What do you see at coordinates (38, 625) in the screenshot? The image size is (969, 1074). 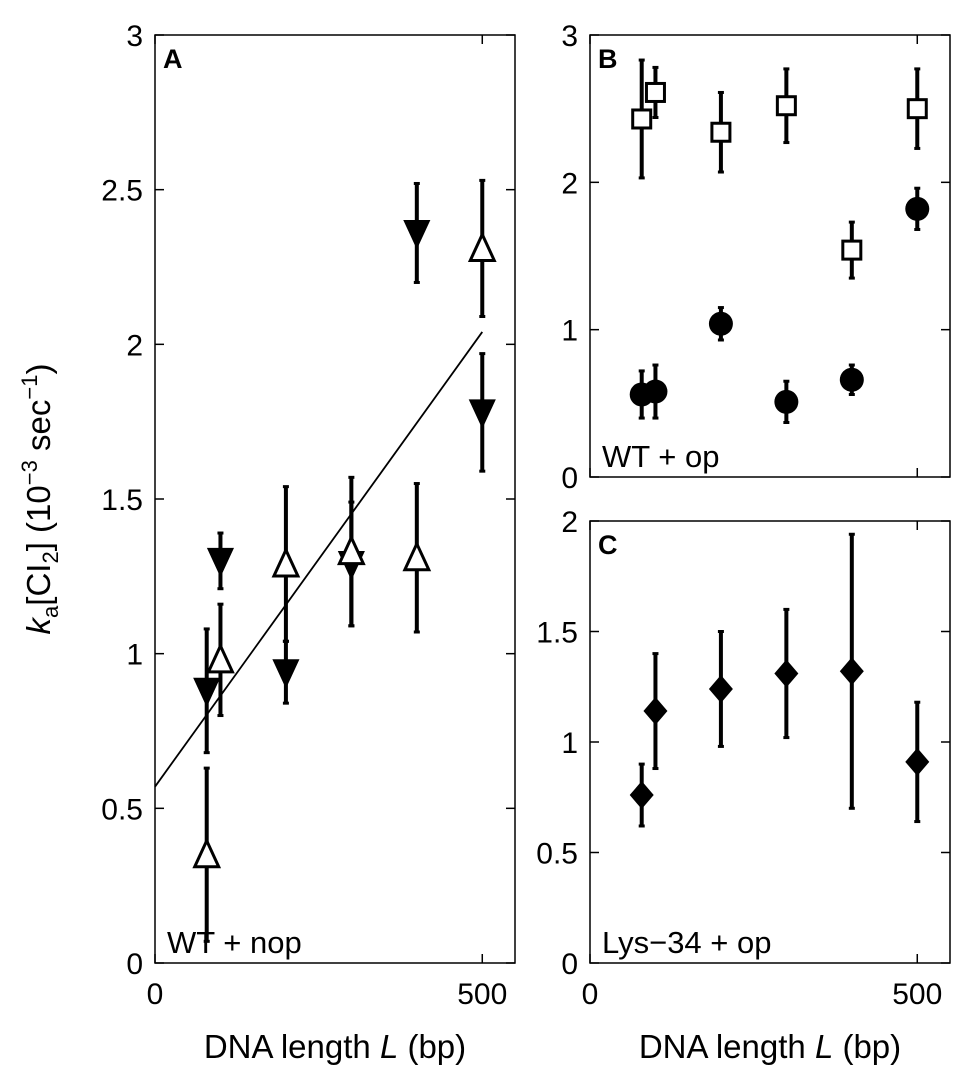 I see `y-axis-label-part: k` at bounding box center [38, 625].